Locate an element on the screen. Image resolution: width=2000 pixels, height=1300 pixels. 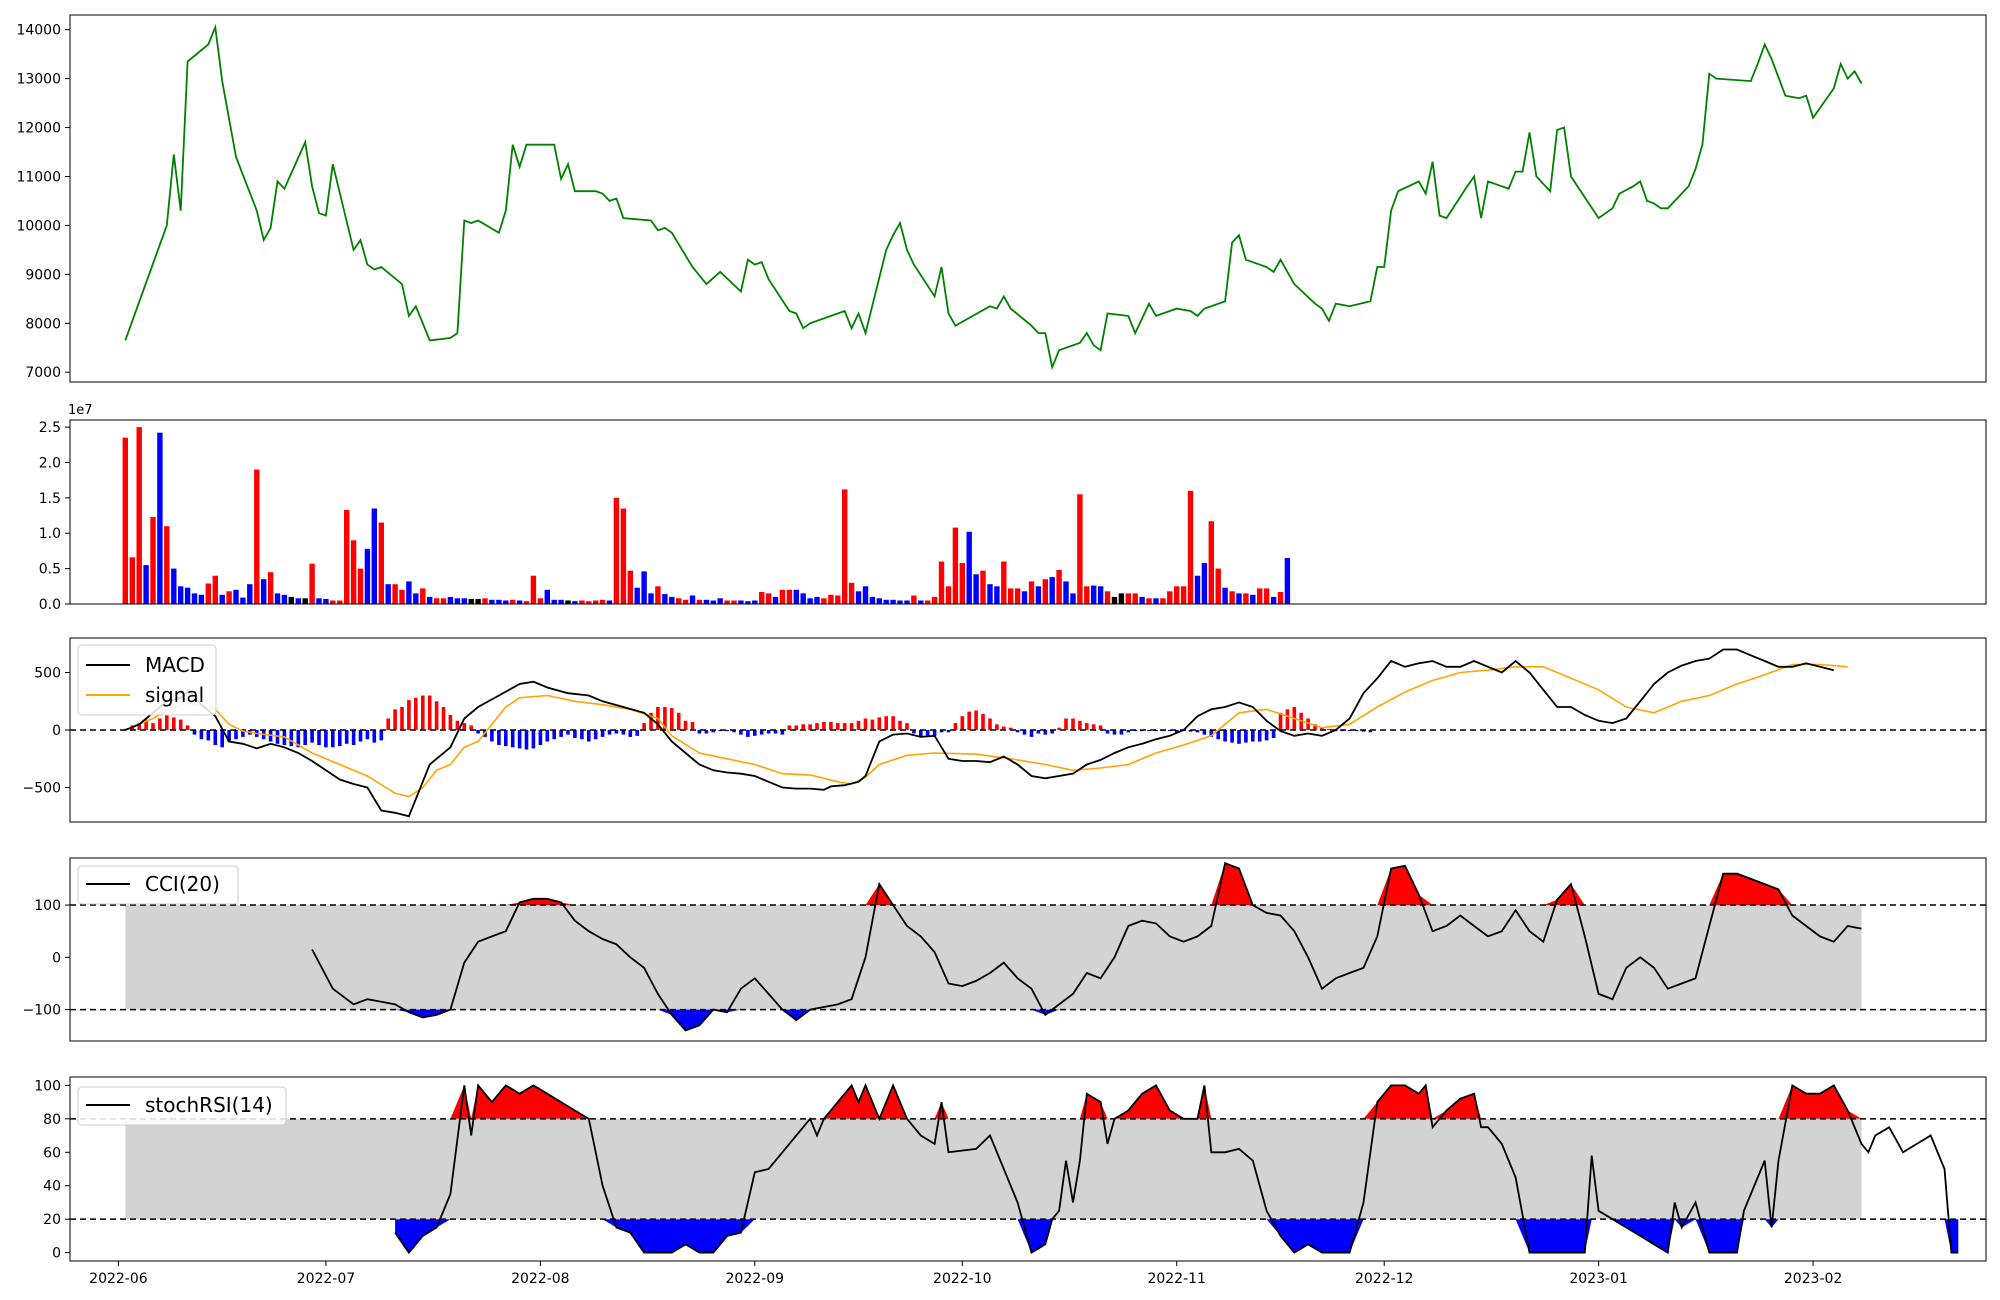
stochrsi-frame is located at coordinates (1028, 1169).